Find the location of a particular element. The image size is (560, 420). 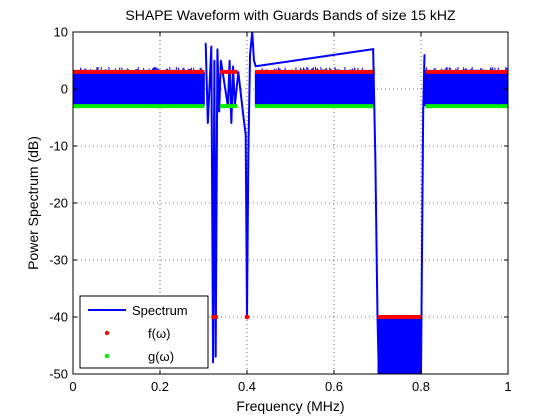

legend-g-label: g(ω) is located at coordinates (161, 356).